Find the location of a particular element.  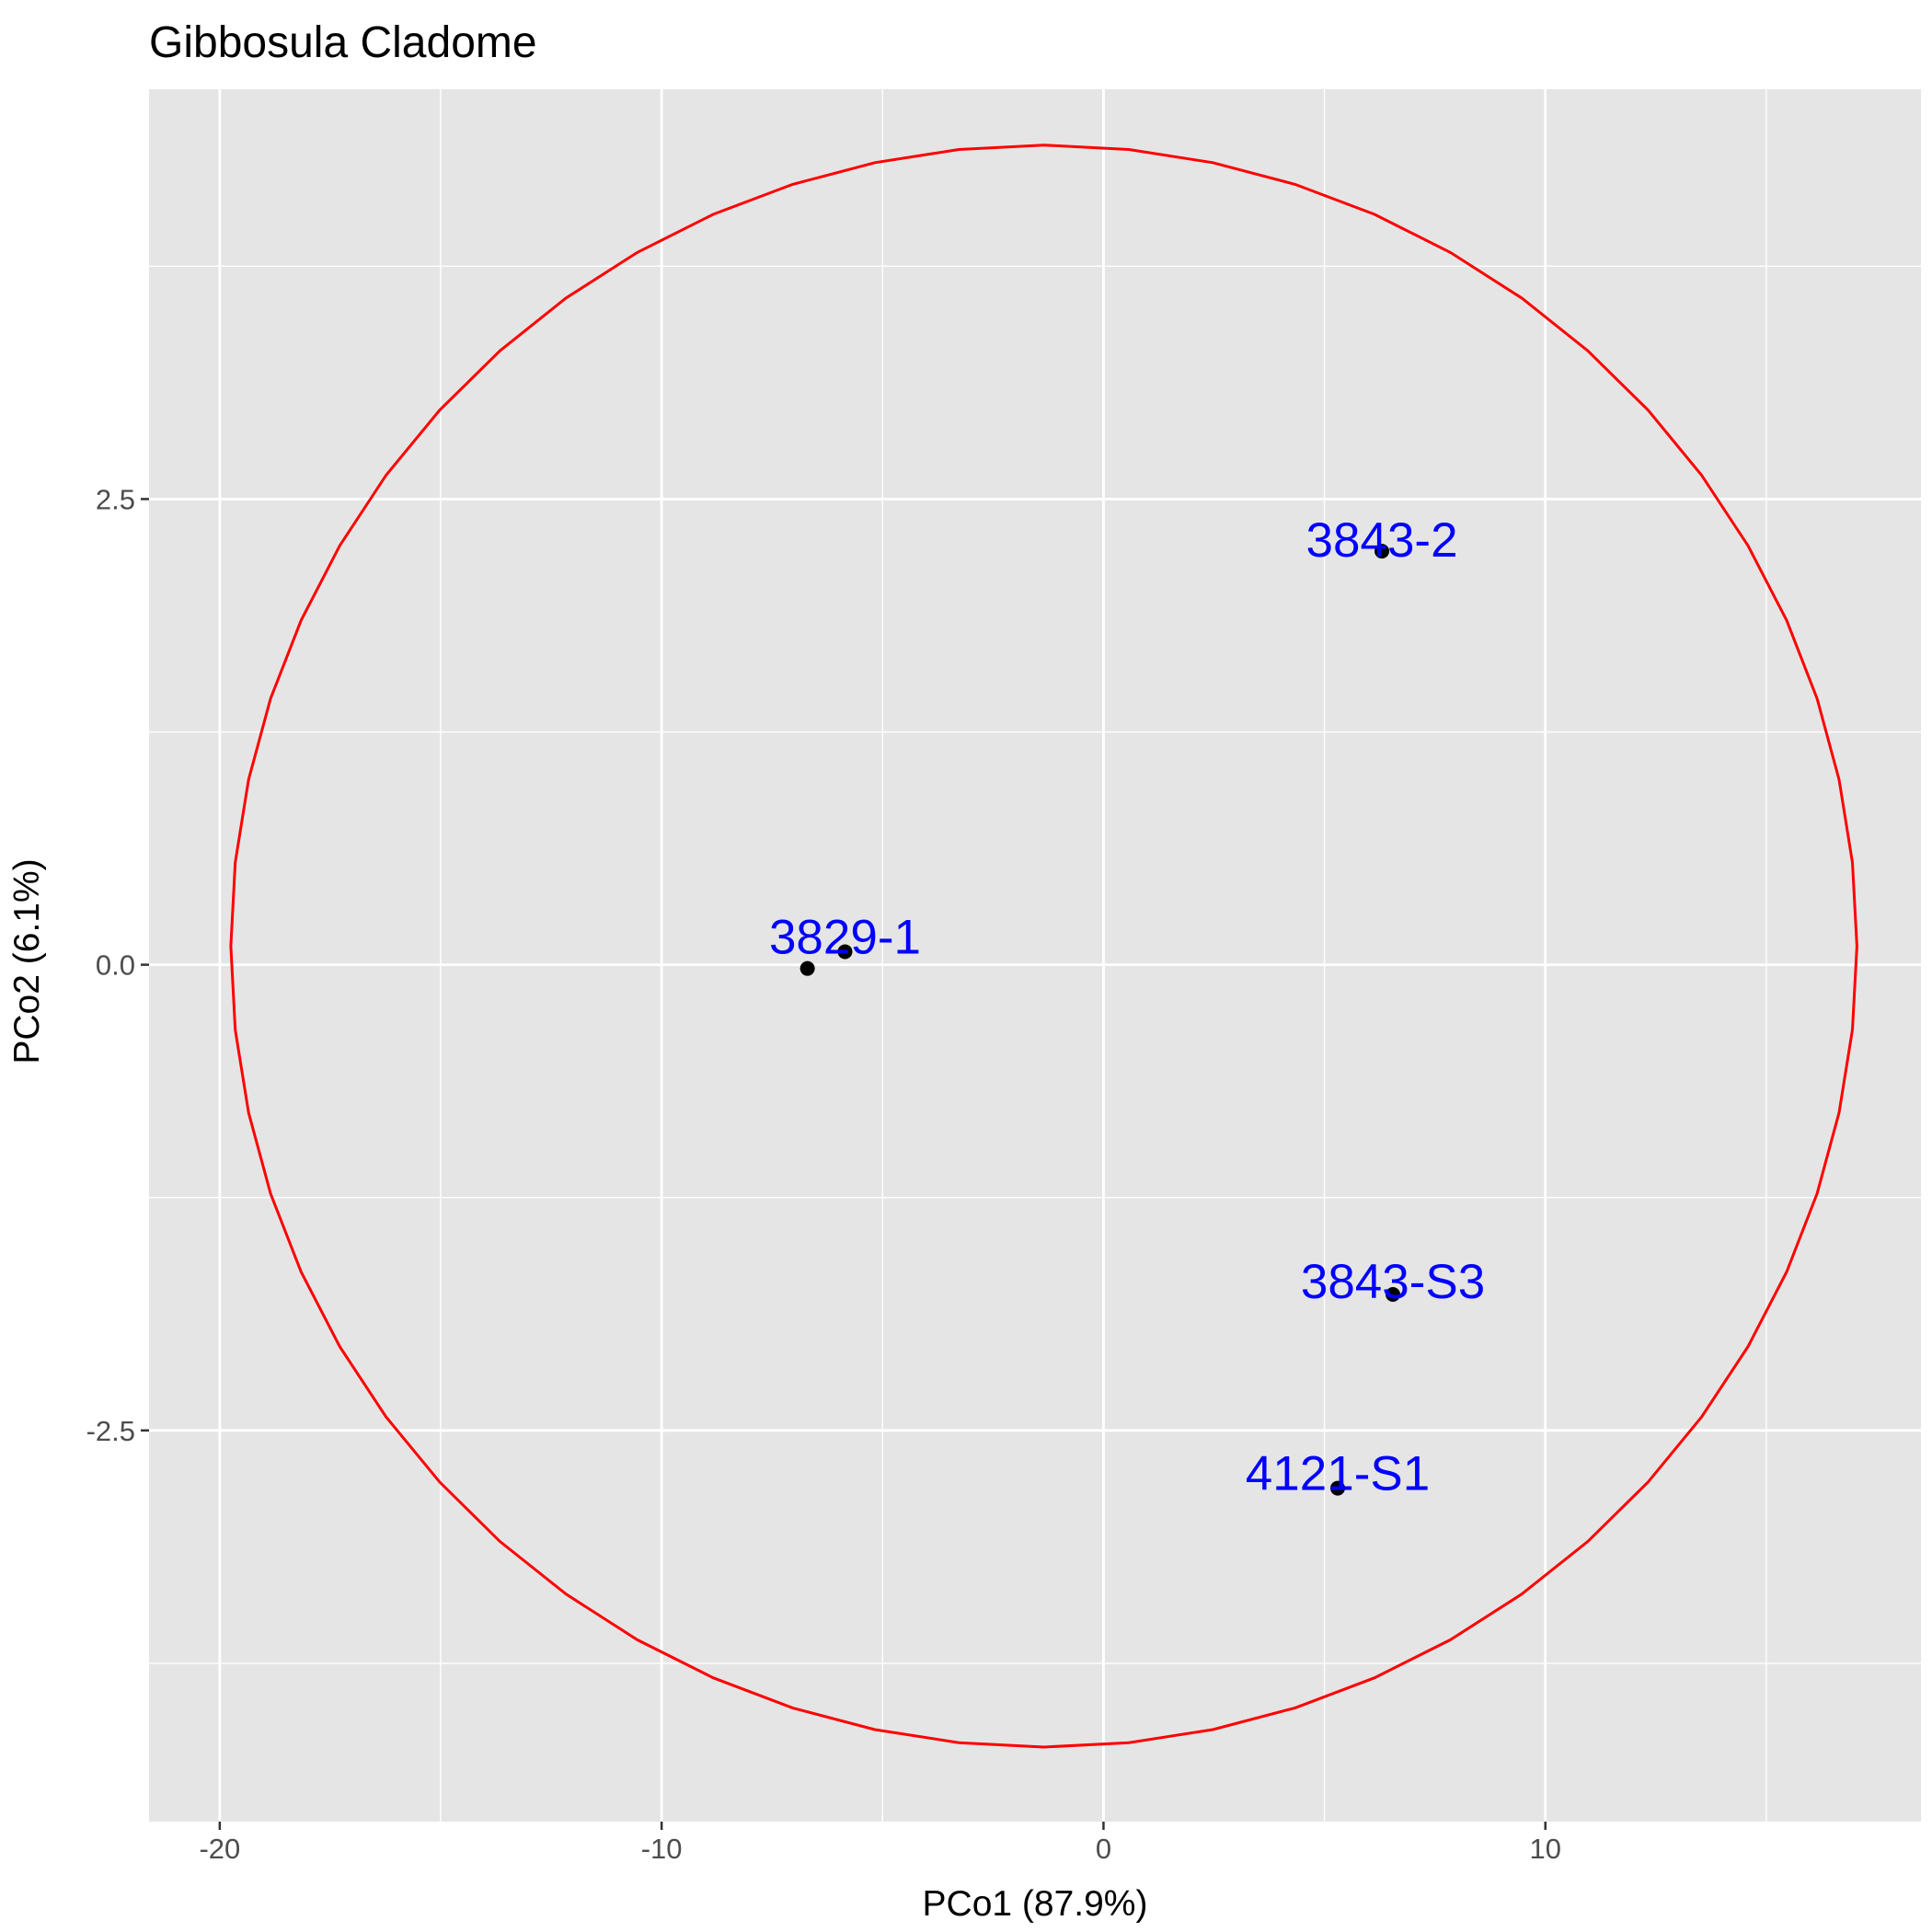

x-tick-label: 10 is located at coordinates (1545, 1849).